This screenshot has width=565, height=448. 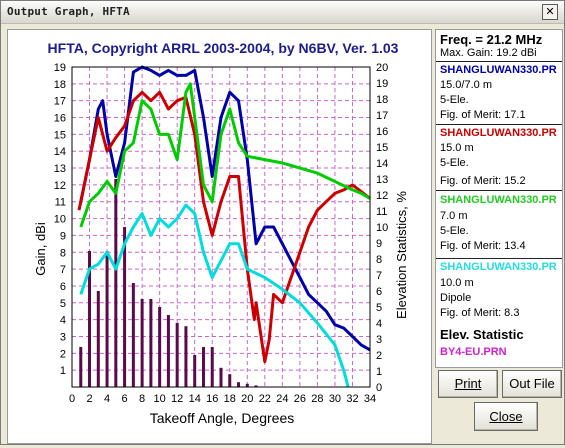 What do you see at coordinates (317, 399) in the screenshot?
I see `x-tick-label: 28` at bounding box center [317, 399].